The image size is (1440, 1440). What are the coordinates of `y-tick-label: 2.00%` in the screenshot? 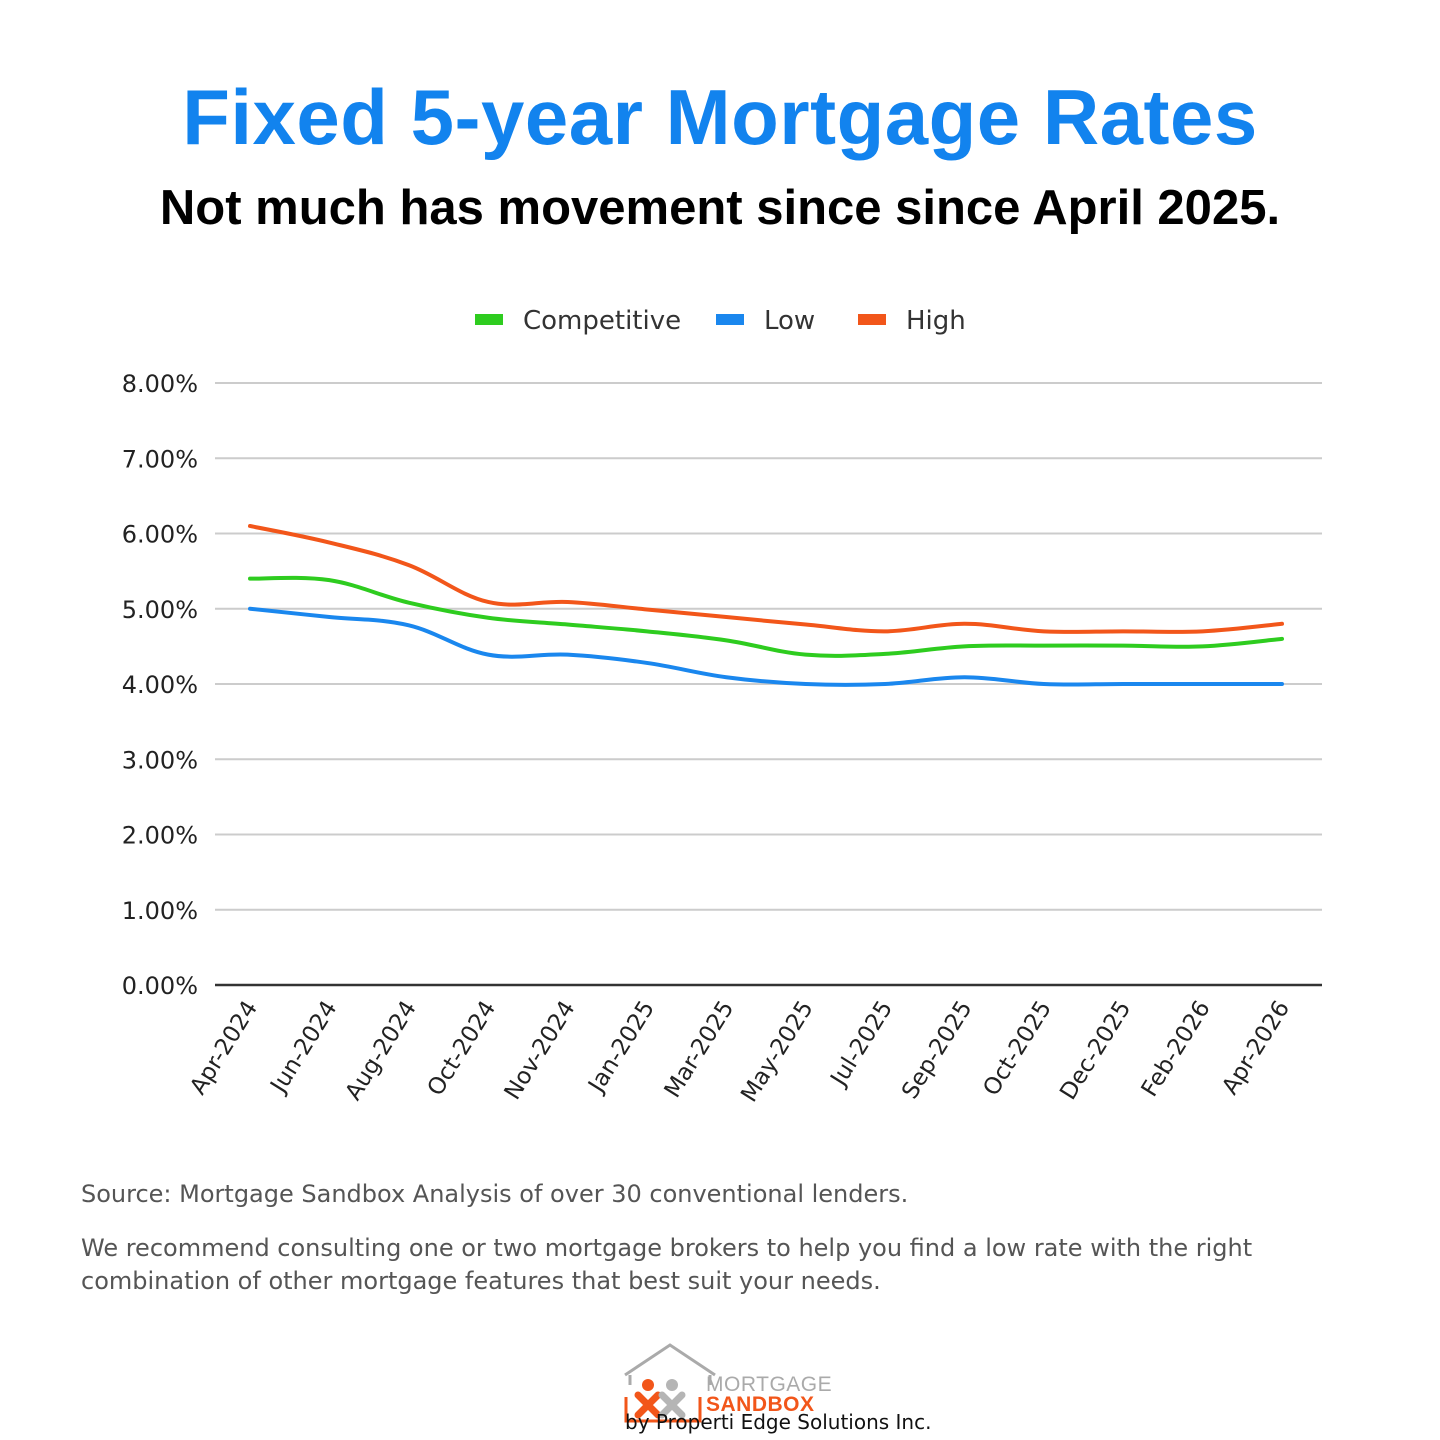 It's located at (160, 836).